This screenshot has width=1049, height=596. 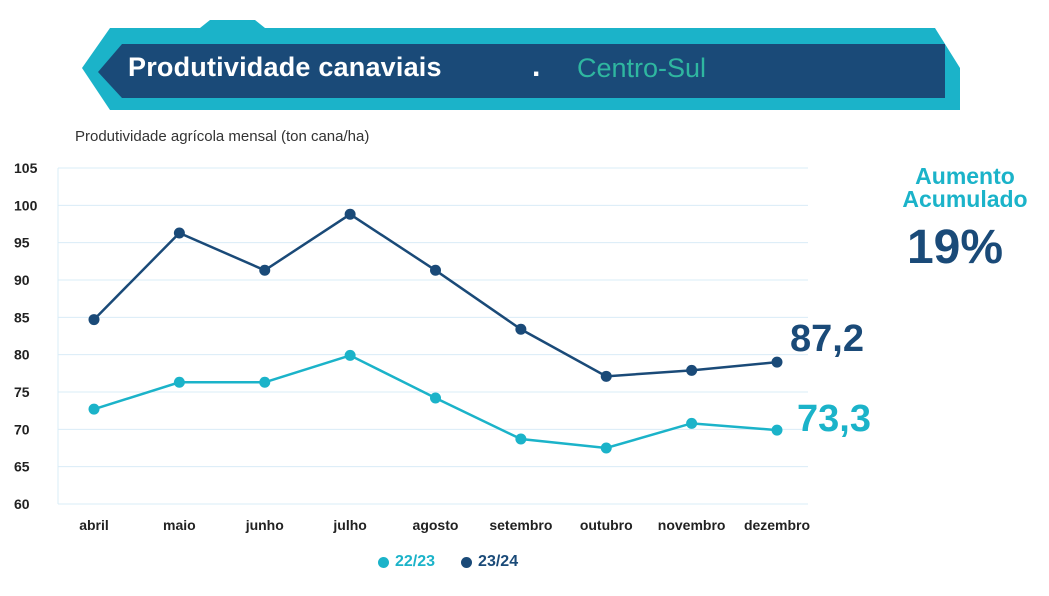 What do you see at coordinates (232, 26) in the screenshot?
I see `banner-accent-shape` at bounding box center [232, 26].